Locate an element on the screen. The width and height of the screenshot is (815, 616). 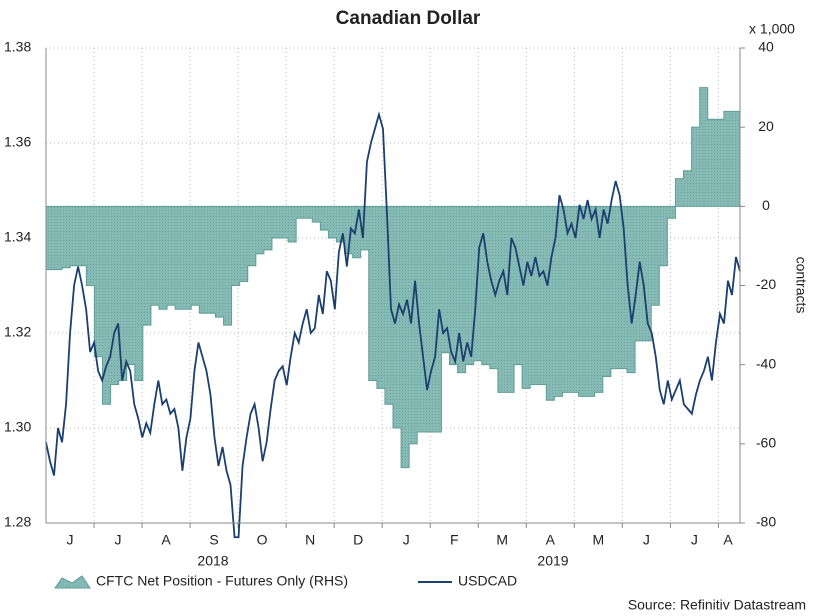
y-tick-label: 1.28 is located at coordinates (17, 522).